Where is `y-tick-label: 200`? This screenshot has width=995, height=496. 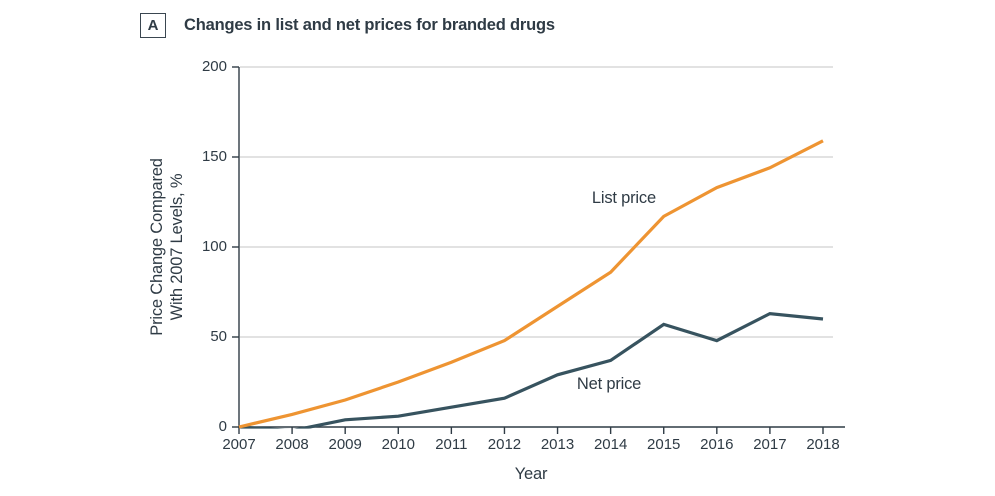 y-tick-label: 200 is located at coordinates (214, 66).